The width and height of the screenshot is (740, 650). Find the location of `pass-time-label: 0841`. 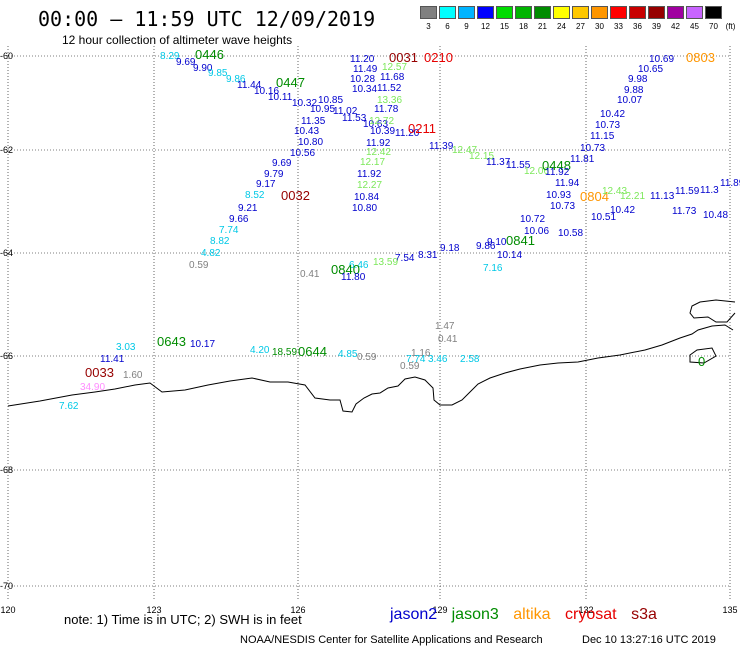

pass-time-label: 0841 is located at coordinates (520, 240).